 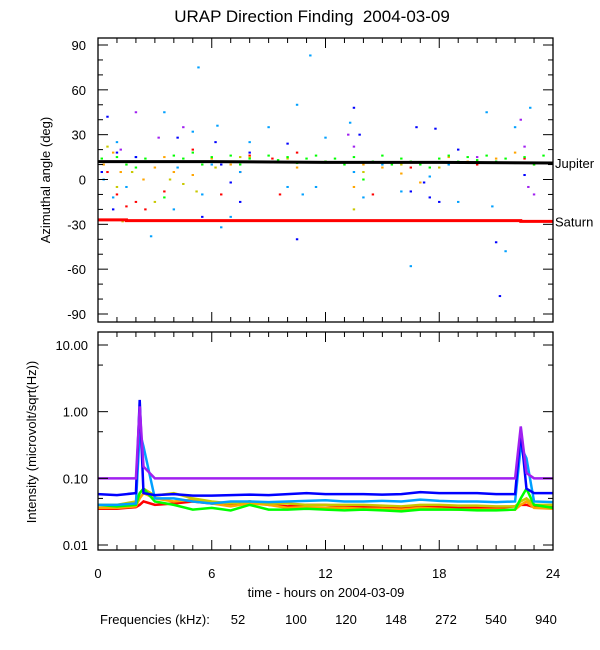 I want to click on chart-title: URAP Direction Finding 2004-03-09, so click(x=312, y=16).